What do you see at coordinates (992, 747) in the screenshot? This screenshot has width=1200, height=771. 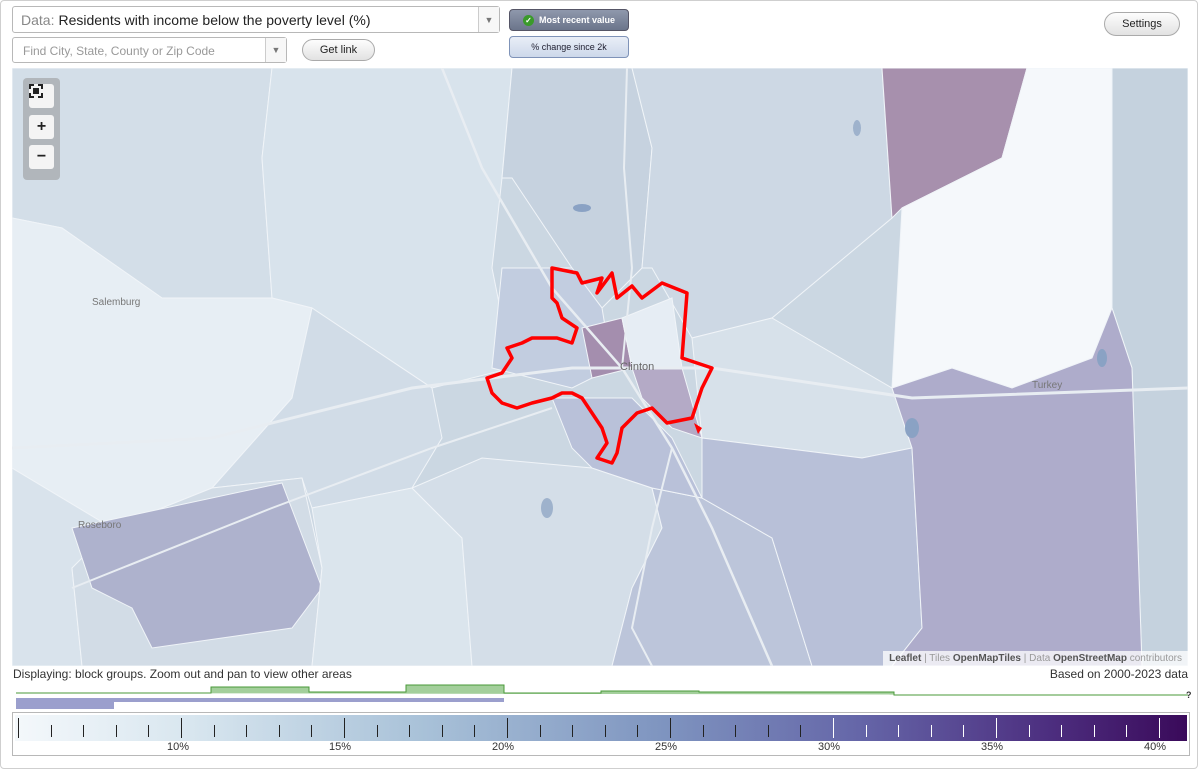 I see `legend-label: 35%` at bounding box center [992, 747].